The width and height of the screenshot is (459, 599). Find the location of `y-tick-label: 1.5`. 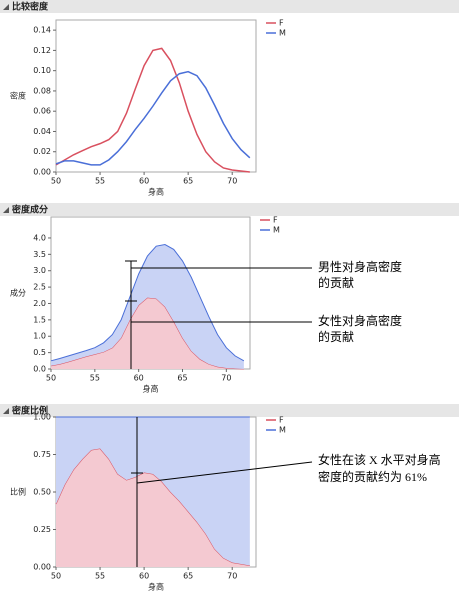

y-tick-label: 1.5 is located at coordinates (39, 319).